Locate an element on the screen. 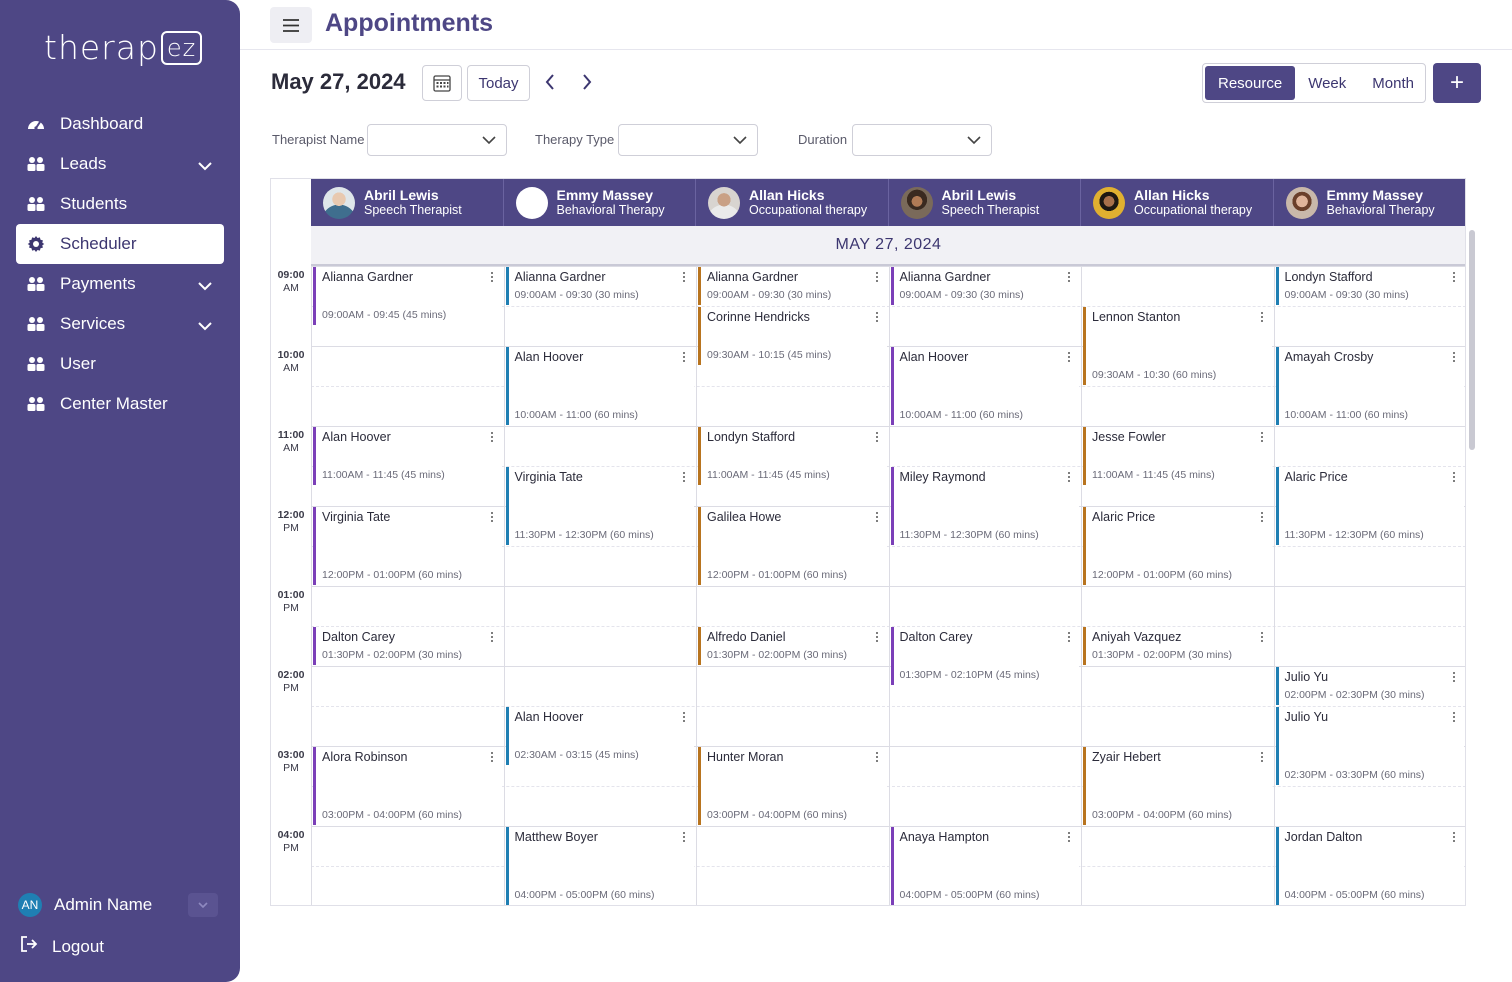 This screenshot has height=982, width=1512. menu-toggle-button is located at coordinates (291, 25).